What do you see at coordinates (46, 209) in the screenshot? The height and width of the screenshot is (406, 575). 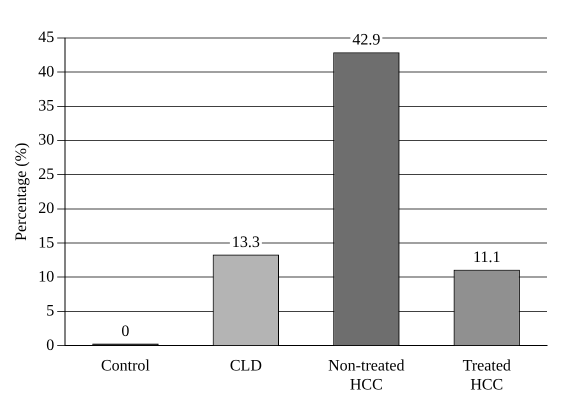 I see `y-tick-label: 20` at bounding box center [46, 209].